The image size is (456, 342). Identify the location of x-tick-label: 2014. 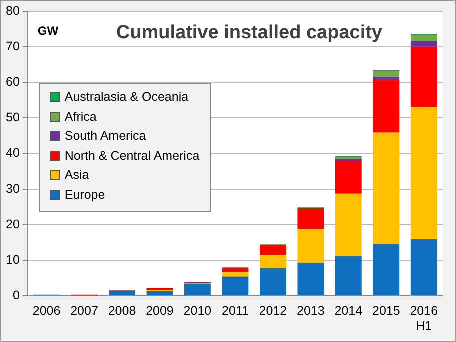
(348, 311).